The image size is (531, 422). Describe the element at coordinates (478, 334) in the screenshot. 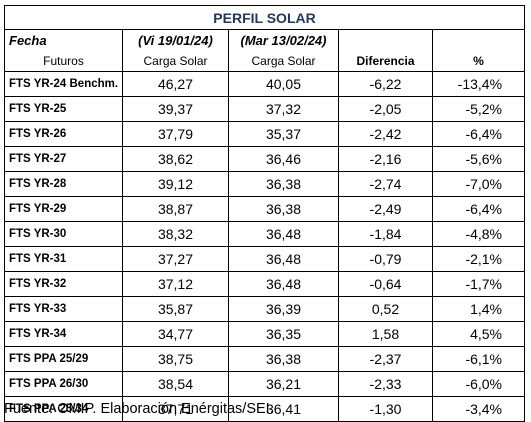

I see `row-pct: 4,5%` at that location.